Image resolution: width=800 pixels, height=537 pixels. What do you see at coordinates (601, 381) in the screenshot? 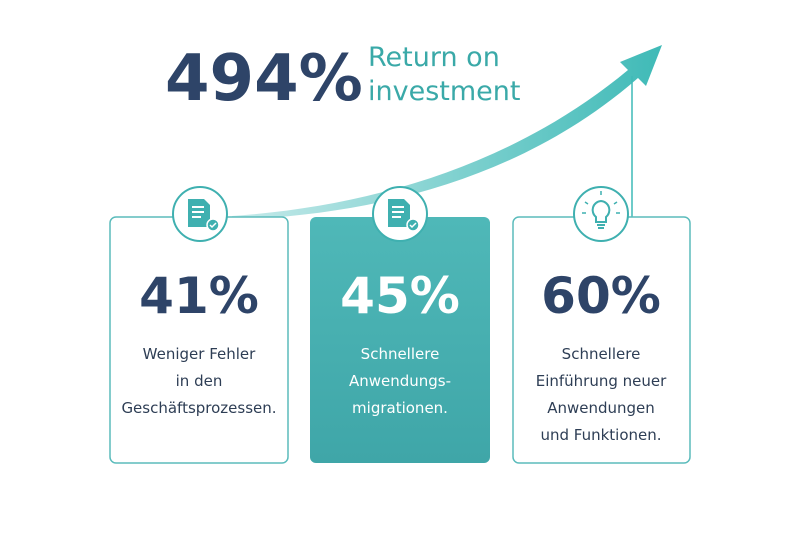
I see `card-text: Einführung neuer` at bounding box center [601, 381].